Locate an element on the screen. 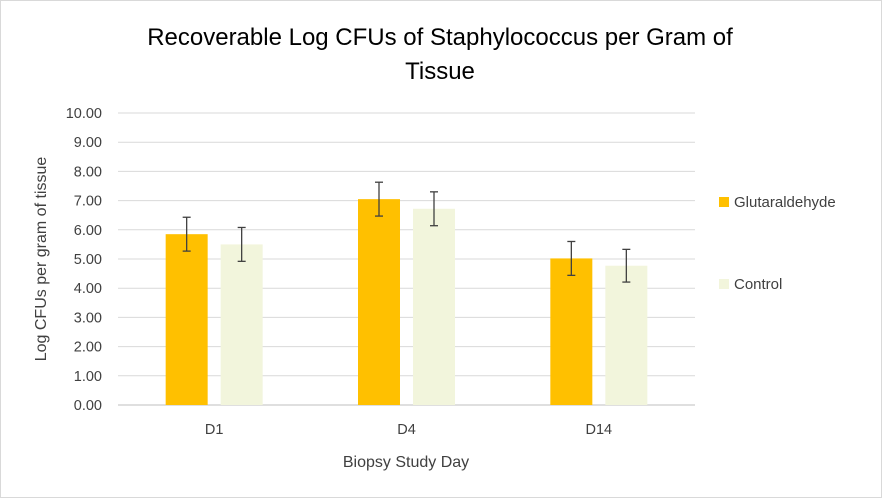  y-tick-label: 9.00 is located at coordinates (88, 143).